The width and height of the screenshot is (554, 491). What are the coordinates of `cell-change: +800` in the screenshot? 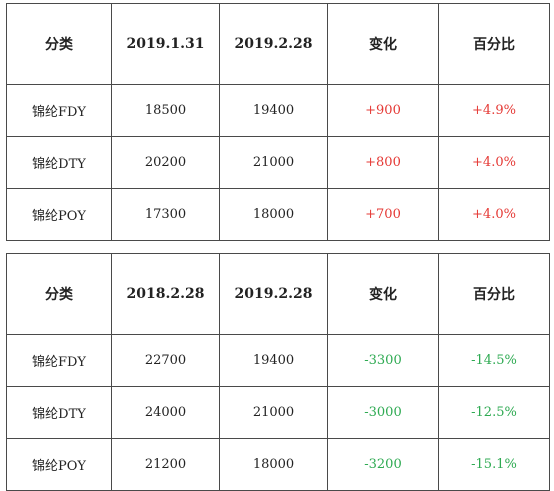 It's located at (383, 163).